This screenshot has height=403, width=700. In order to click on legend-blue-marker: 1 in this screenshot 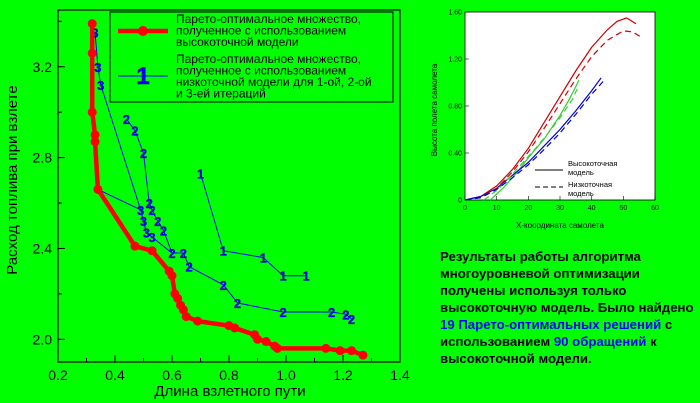, I will do `click(142, 76)`.